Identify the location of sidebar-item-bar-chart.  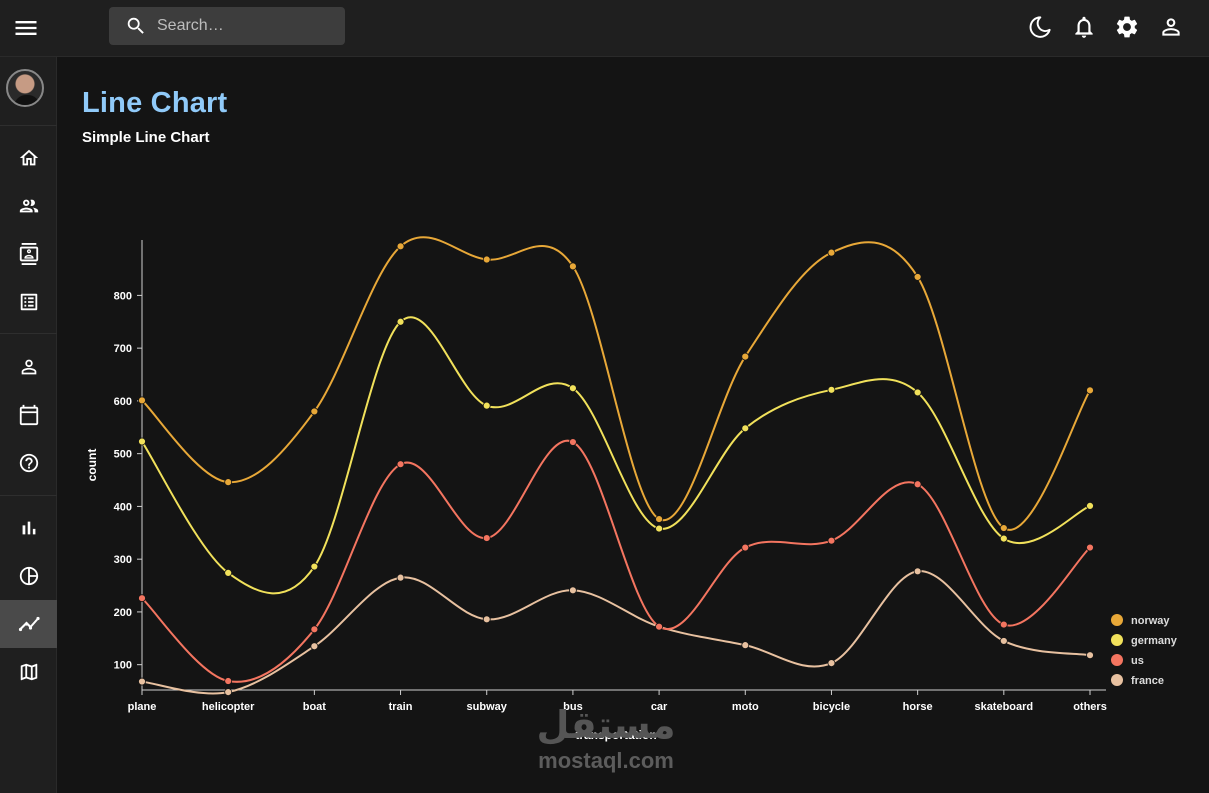
(28, 528).